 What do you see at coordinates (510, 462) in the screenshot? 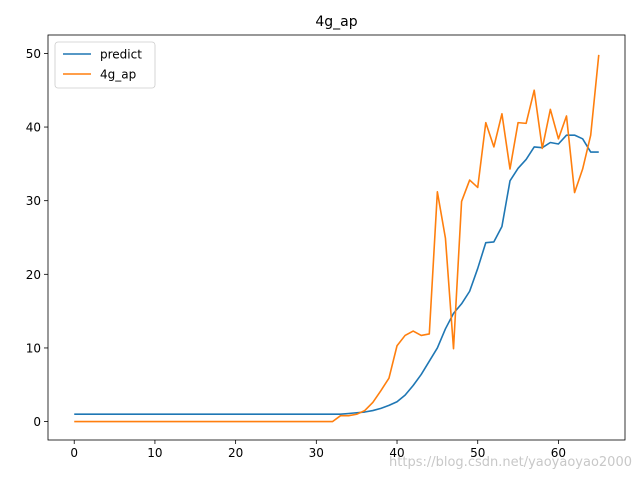
I see `watermark-text: https://blog.csdn.net/yaoyaoyao2000` at bounding box center [510, 462].